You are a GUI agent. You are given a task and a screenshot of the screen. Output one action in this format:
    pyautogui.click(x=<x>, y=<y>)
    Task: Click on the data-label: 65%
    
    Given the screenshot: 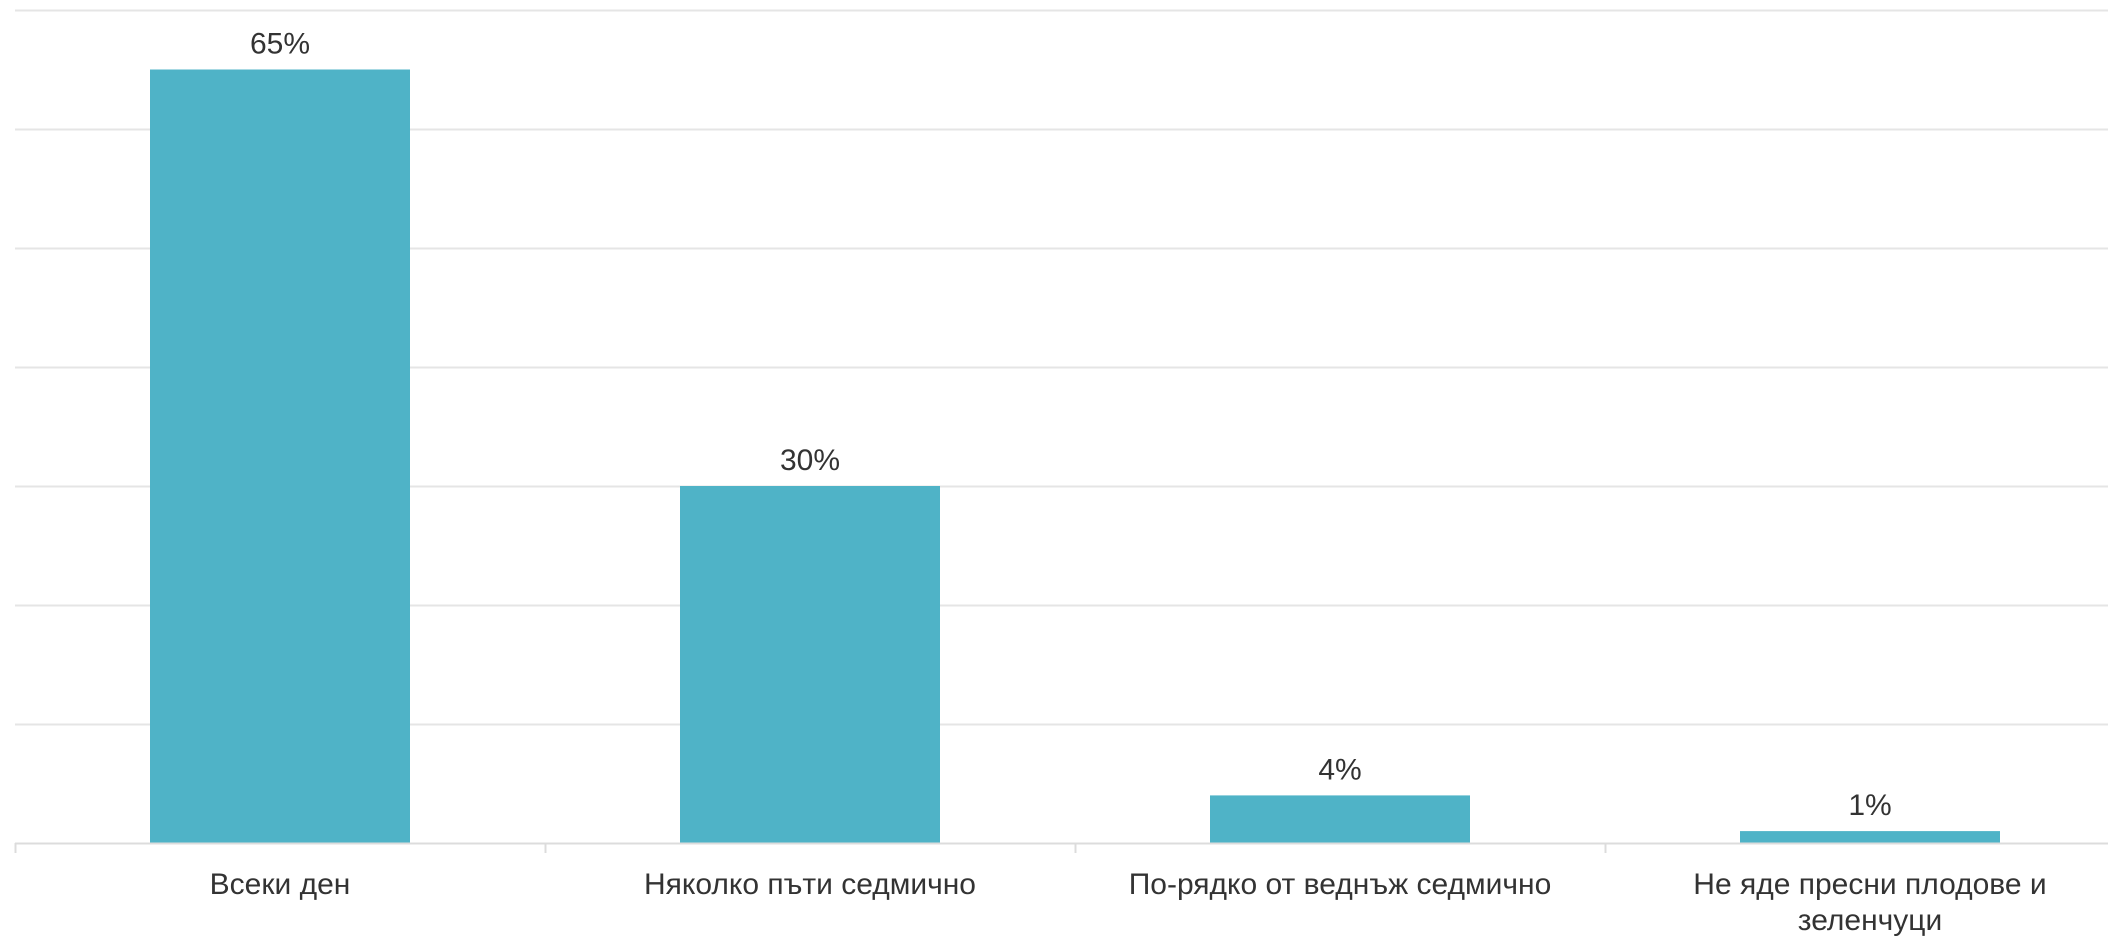 What is the action you would take?
    pyautogui.click(x=280, y=44)
    